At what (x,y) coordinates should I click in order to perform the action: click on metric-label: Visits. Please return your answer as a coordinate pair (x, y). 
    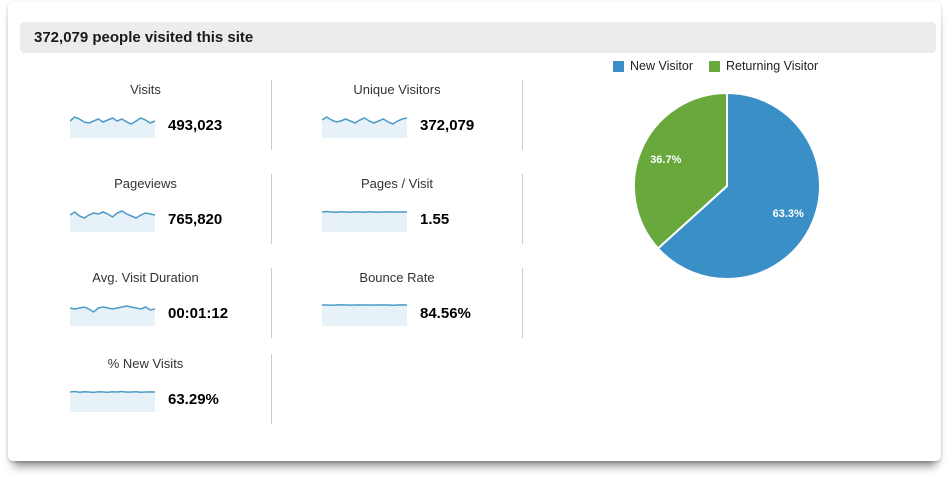
    Looking at the image, I should click on (145, 89).